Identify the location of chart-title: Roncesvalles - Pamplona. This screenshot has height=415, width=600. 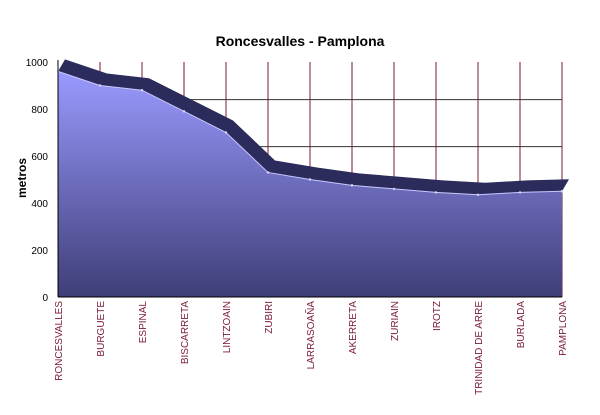
(300, 41).